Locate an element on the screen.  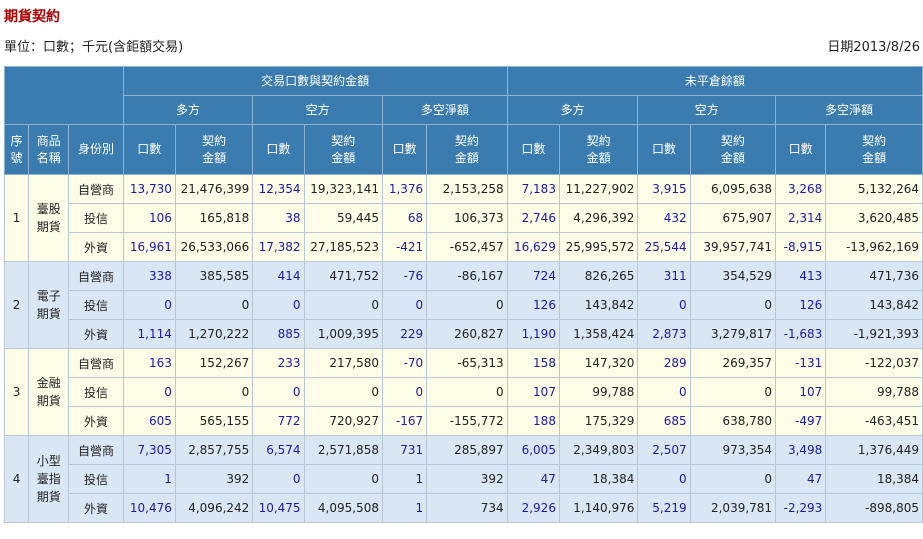
cell-trade-long-amount: 1,270,222 is located at coordinates (214, 334).